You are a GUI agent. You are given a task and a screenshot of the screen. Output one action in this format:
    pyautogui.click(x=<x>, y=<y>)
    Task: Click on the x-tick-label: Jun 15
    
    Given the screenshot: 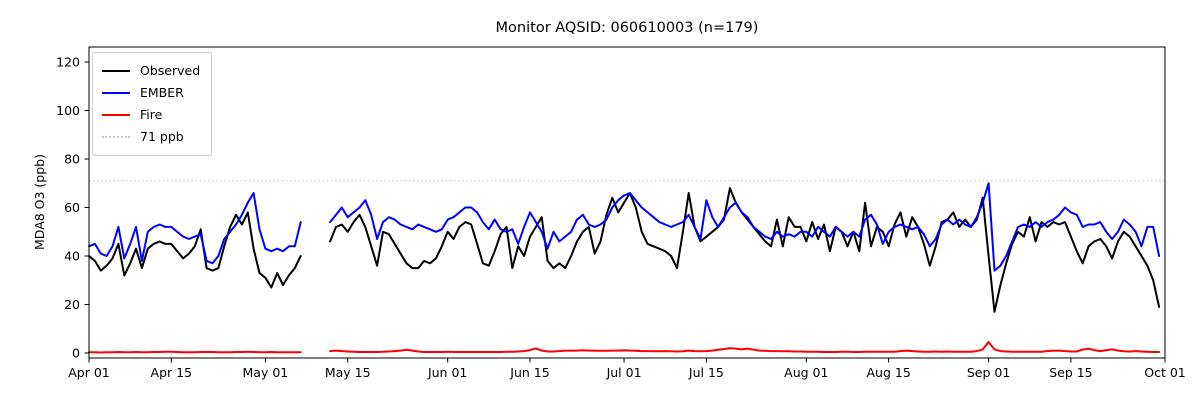 What is the action you would take?
    pyautogui.click(x=529, y=372)
    